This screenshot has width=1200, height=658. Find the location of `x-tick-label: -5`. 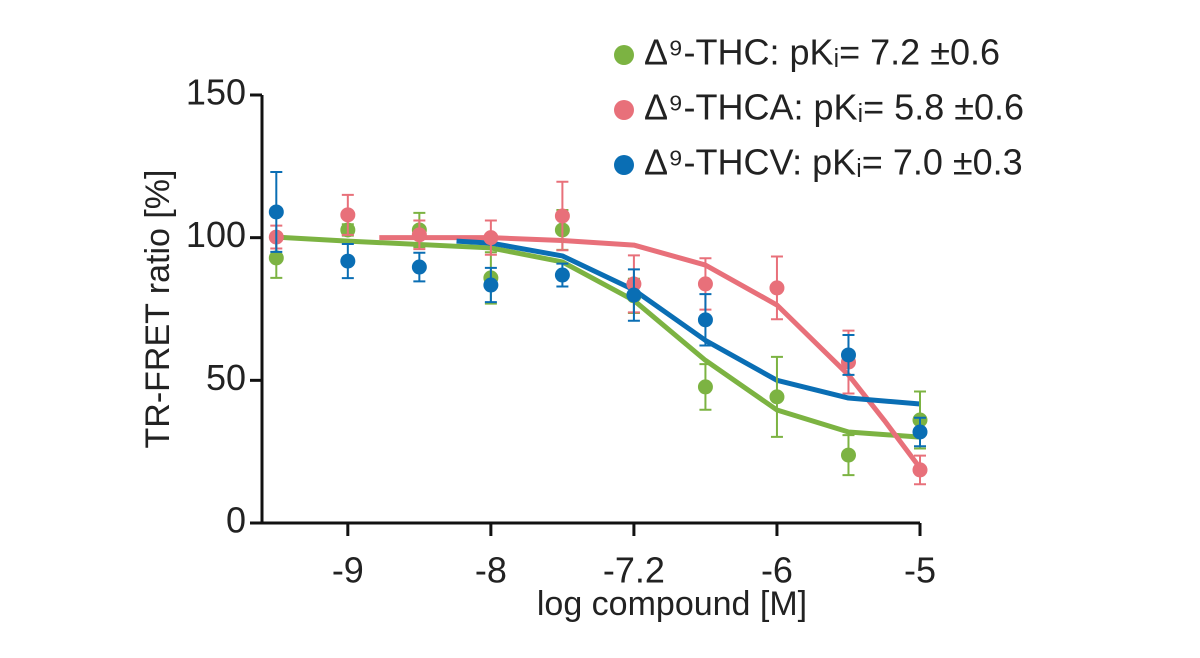

x-tick-label: -5 is located at coordinates (920, 570).